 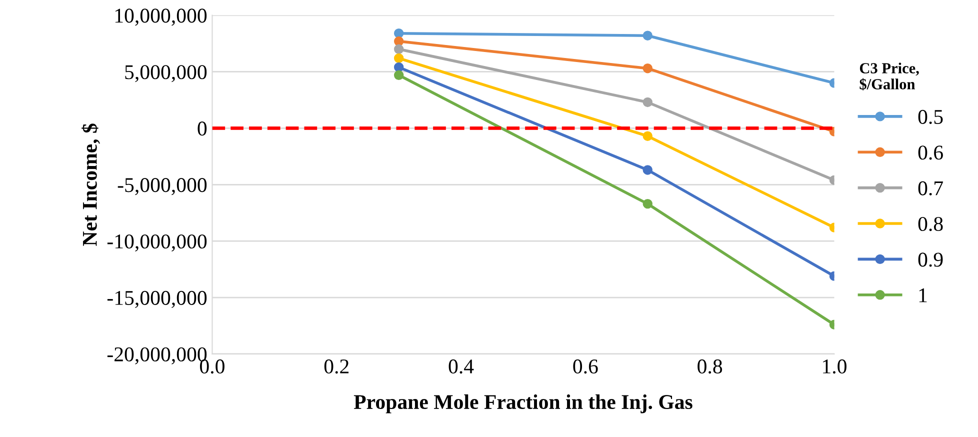 I want to click on y-tick-label: -10,000,000, so click(x=157, y=243).